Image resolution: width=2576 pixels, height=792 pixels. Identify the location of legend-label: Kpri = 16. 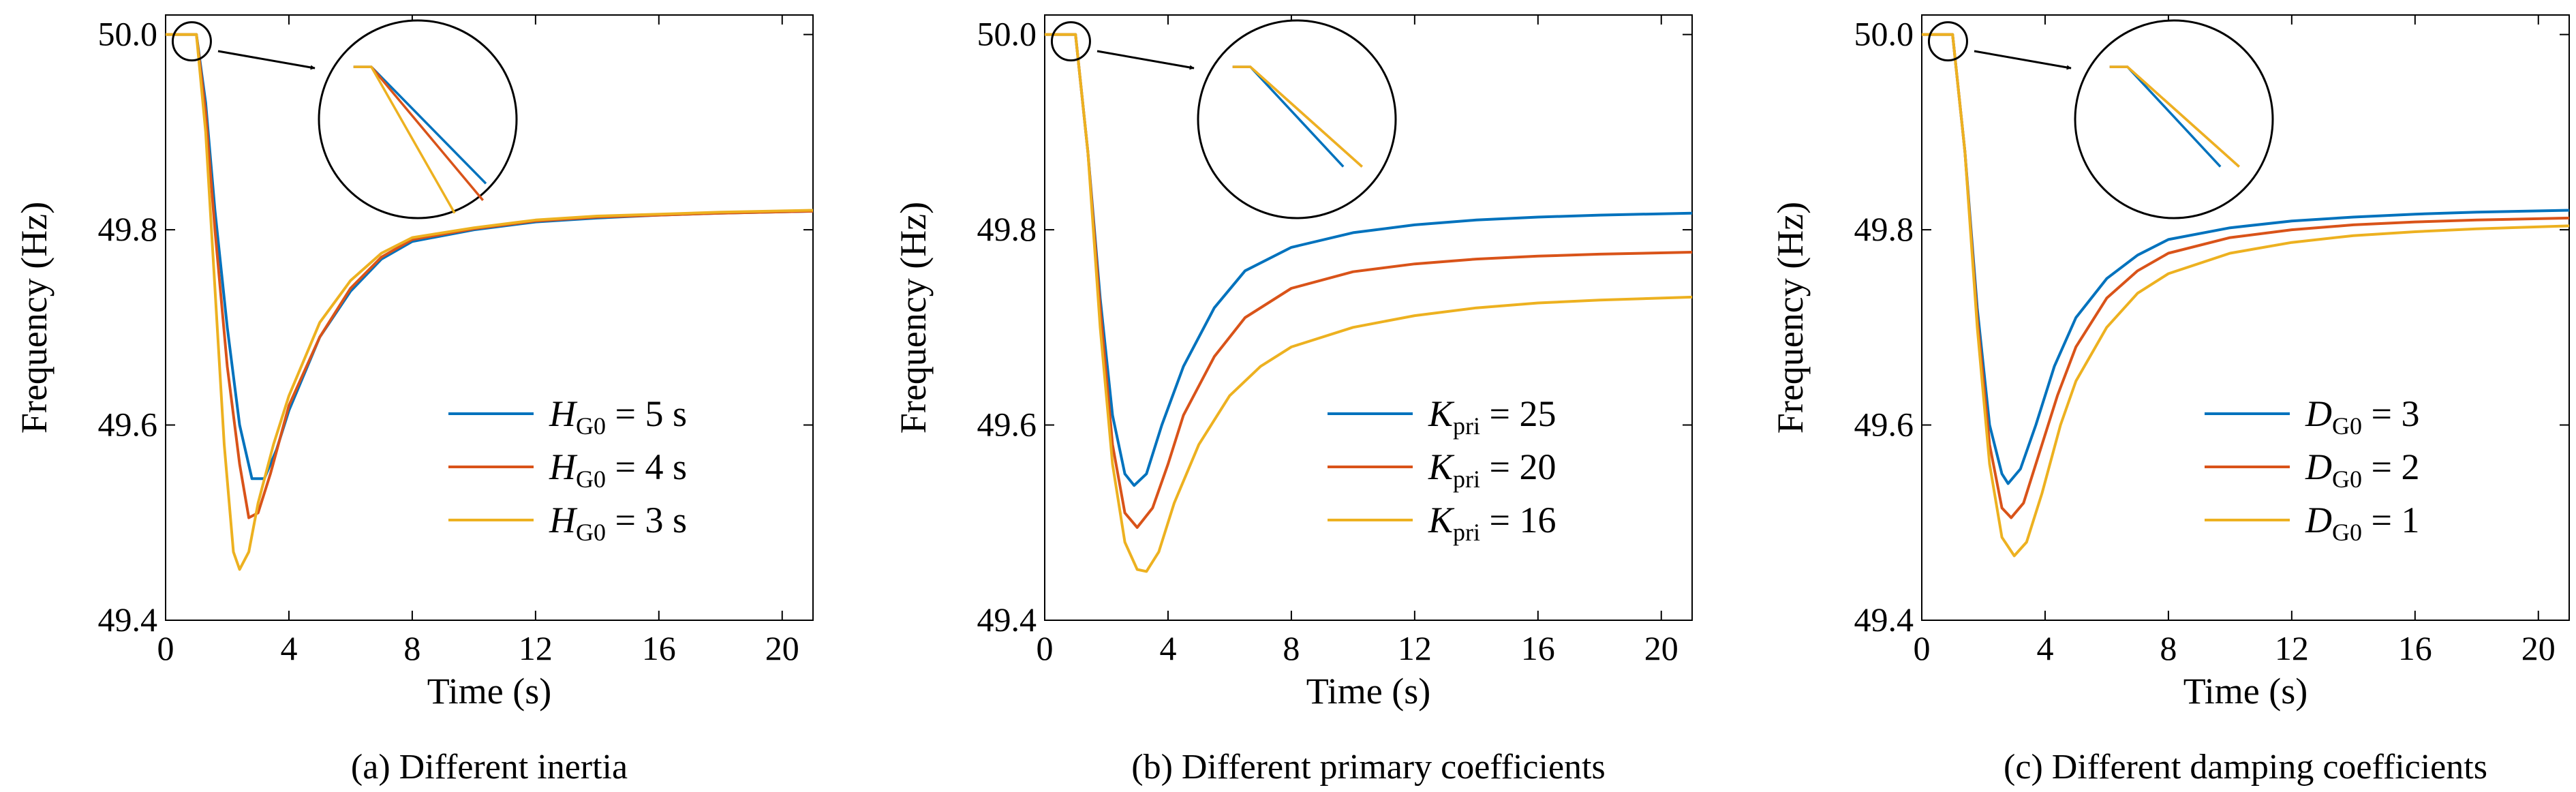
(1492, 523).